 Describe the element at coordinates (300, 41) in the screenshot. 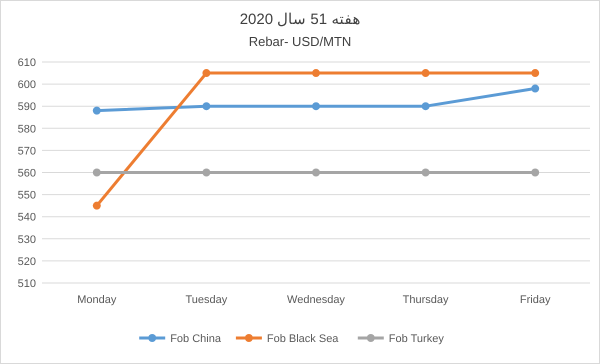

I see `chart-subtitle: Rebar- USD/MTN` at that location.